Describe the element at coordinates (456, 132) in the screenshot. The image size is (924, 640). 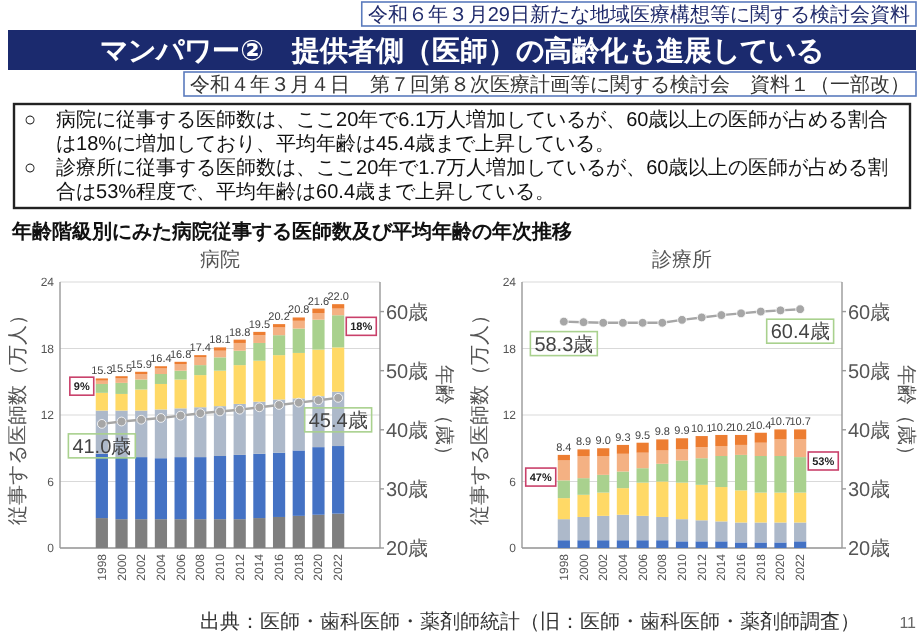
I see `text: ○ 病院に従事する医師数は、ここ20年で6.1万人増加しているが、60歳以上の医師が占める割合は18%に増加しており、平均年齢は45.4歳まで上昇している。` at that location.